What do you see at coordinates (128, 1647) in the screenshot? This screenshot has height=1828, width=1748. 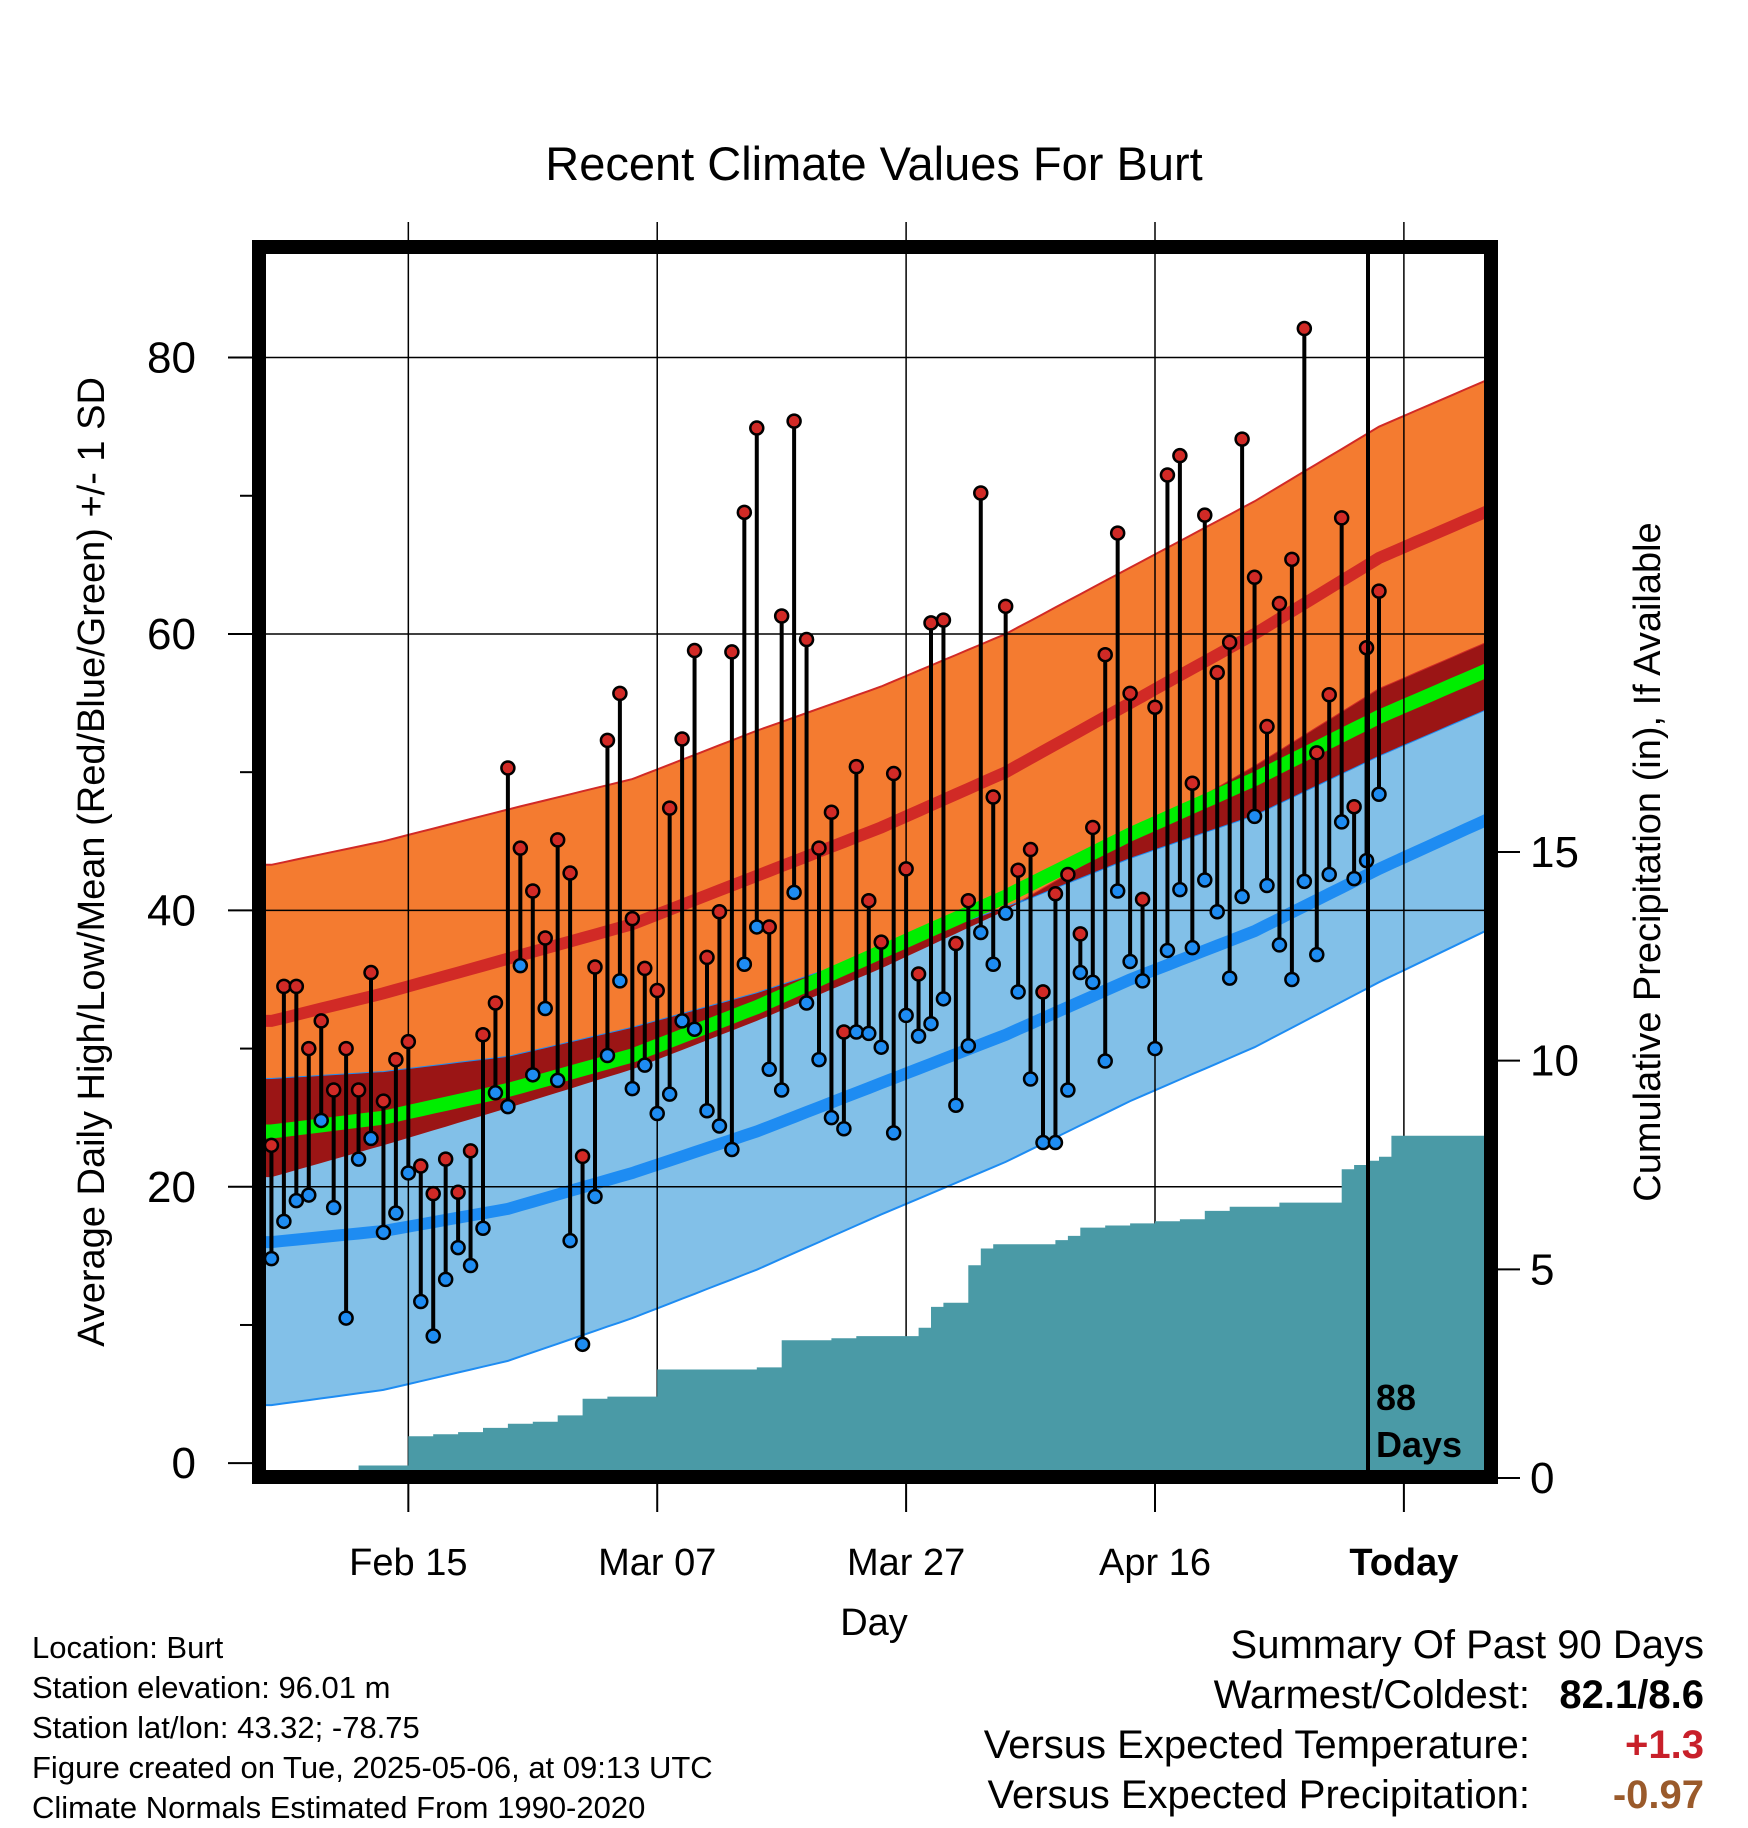 I see `info-location: Location: Burt` at bounding box center [128, 1647].